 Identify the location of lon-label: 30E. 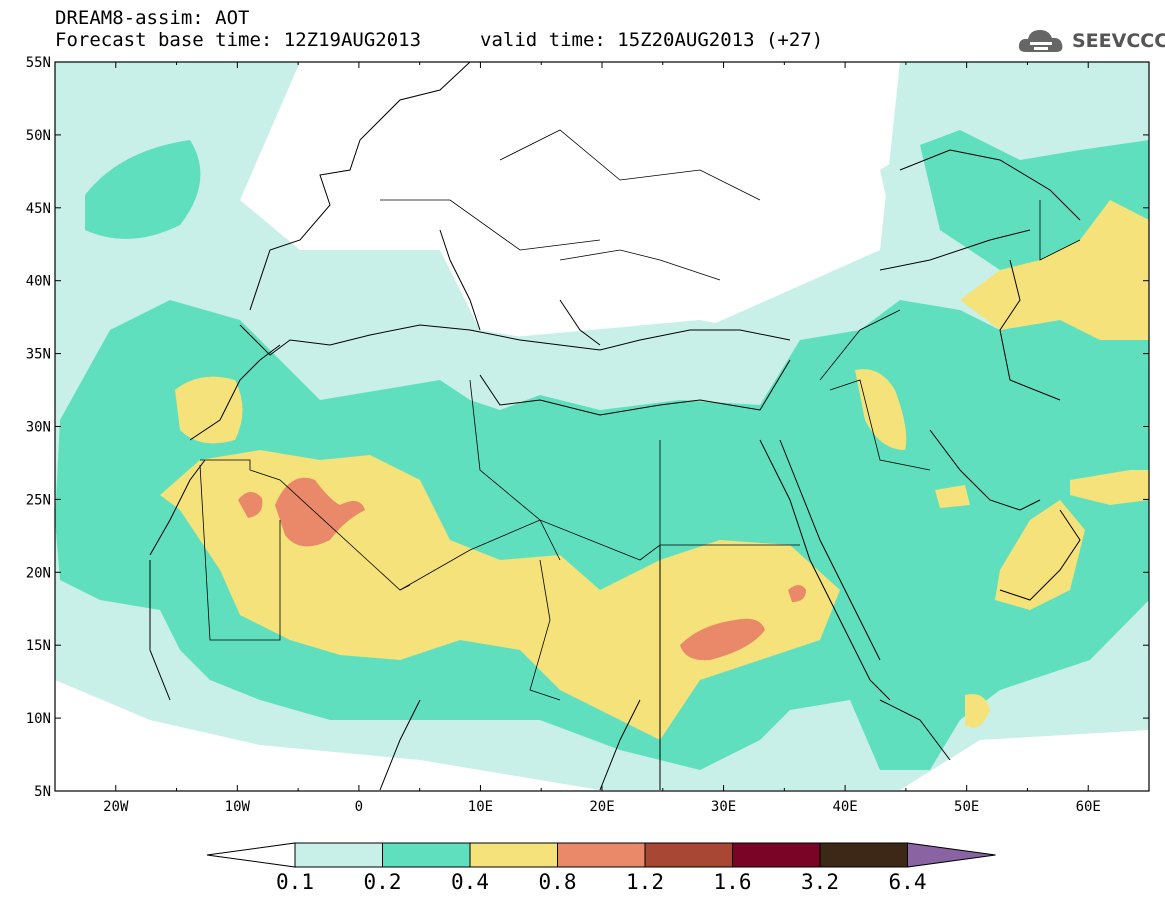
(723, 807).